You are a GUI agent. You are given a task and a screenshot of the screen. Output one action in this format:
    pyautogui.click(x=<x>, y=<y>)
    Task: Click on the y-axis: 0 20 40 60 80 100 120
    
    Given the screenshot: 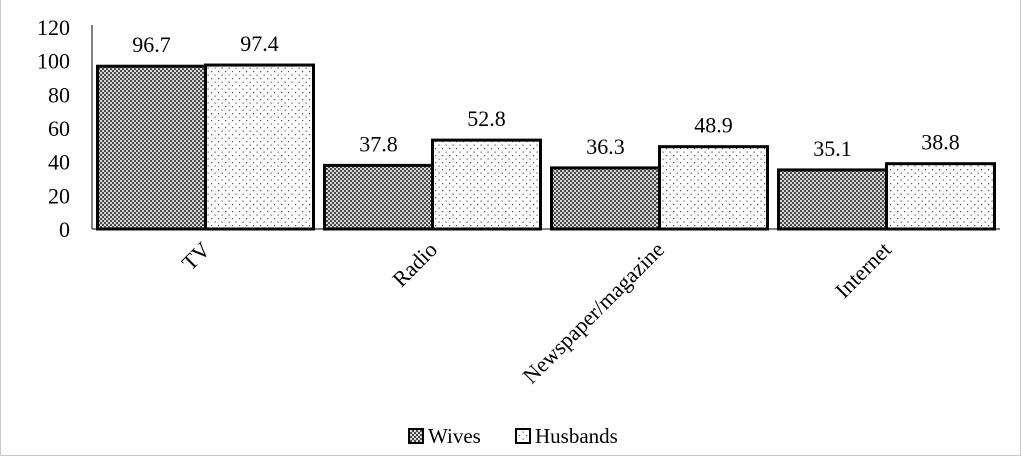 What is the action you would take?
    pyautogui.click(x=65, y=128)
    